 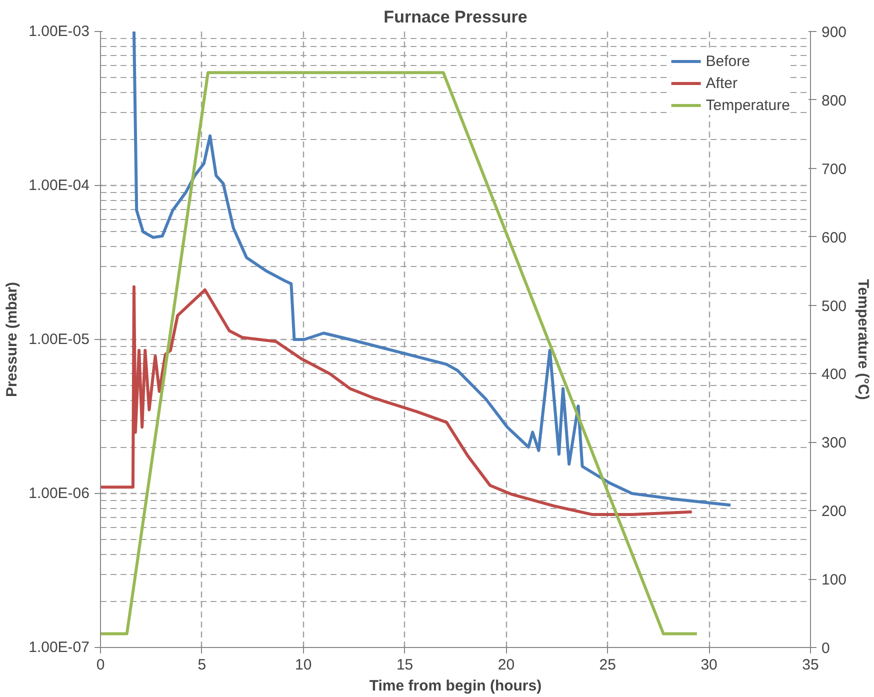 I want to click on y-tick-label: 1.00E-05, so click(x=59, y=339).